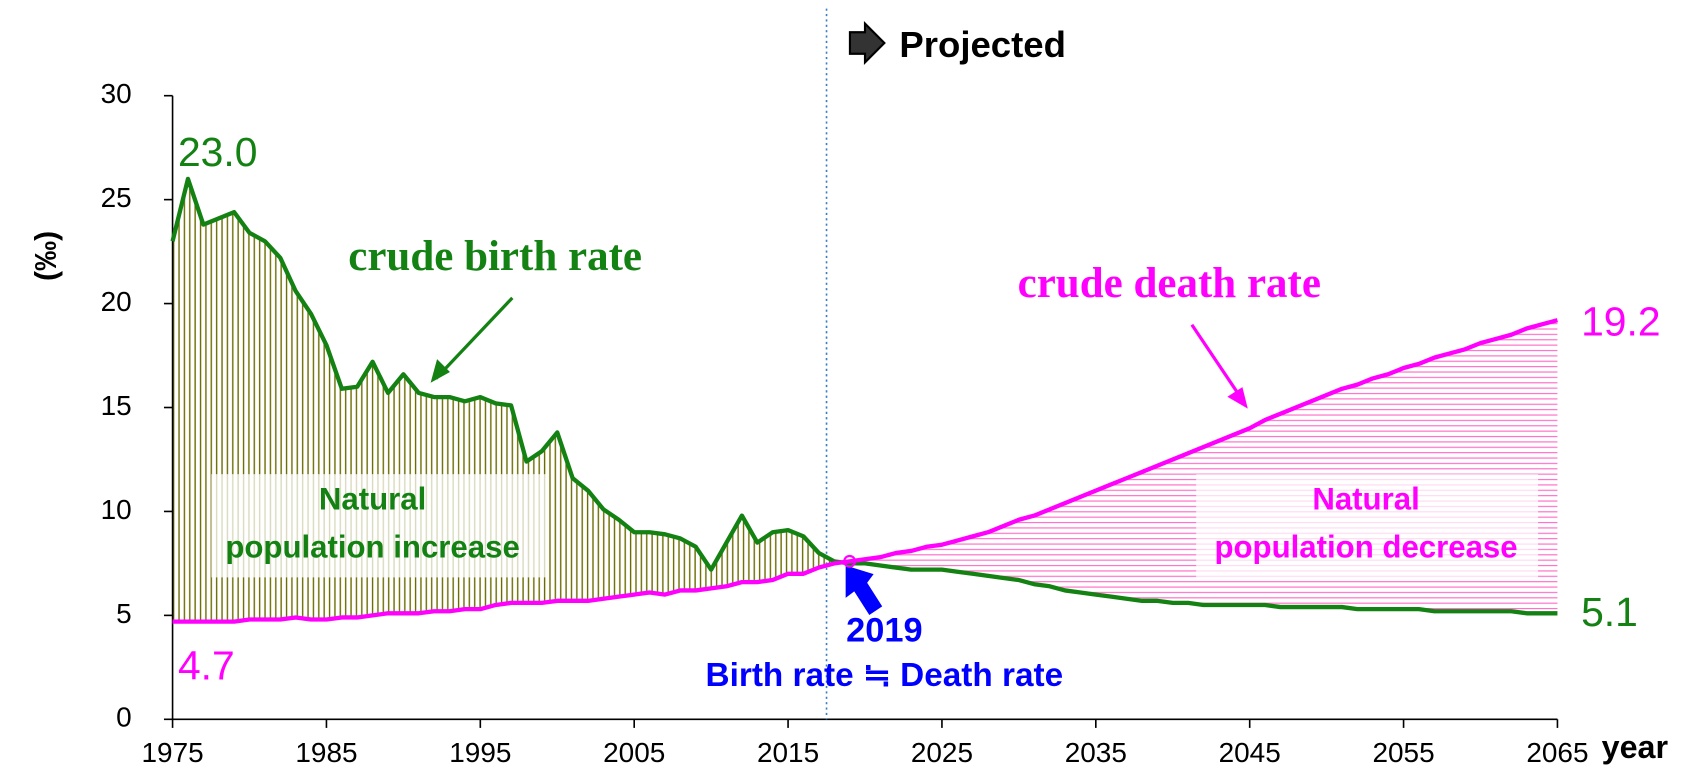 This screenshot has height=772, width=1687. Describe the element at coordinates (116, 301) in the screenshot. I see `y-tick-label: 20` at that location.